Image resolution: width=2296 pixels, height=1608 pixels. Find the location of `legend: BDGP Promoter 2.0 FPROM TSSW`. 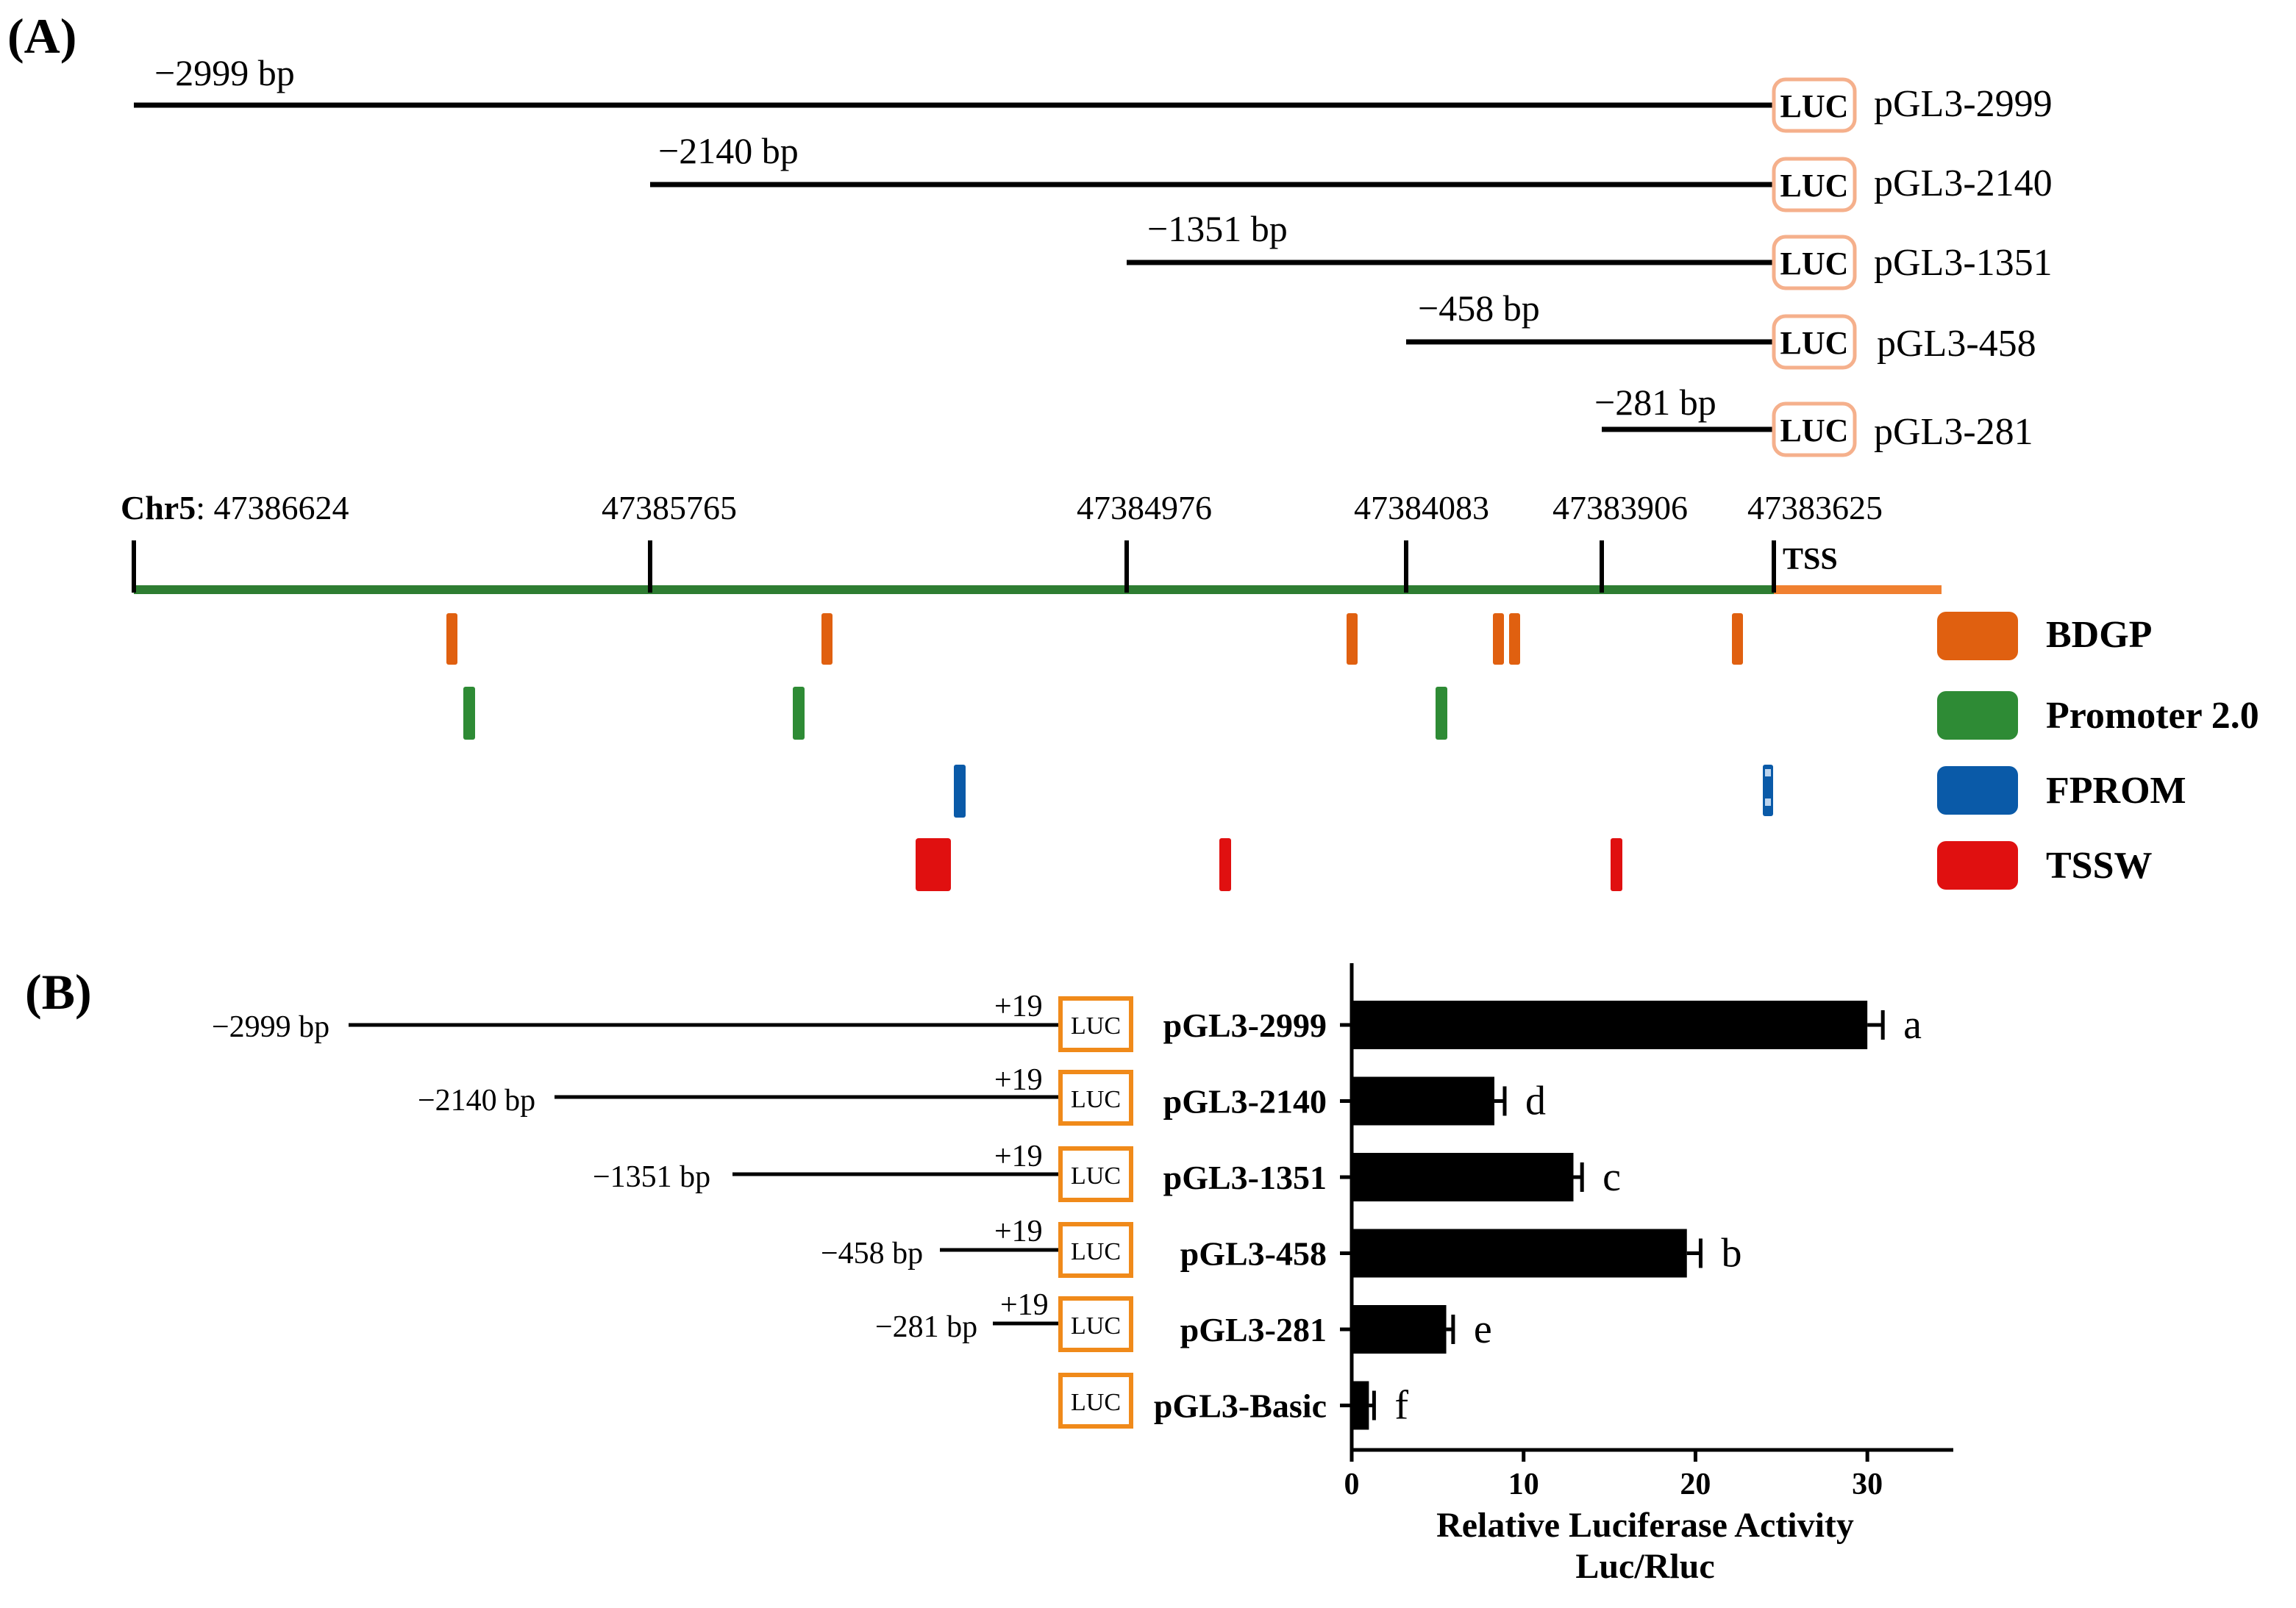

legend: BDGP Promoter 2.0 FPROM TSSW is located at coordinates (2098, 751).